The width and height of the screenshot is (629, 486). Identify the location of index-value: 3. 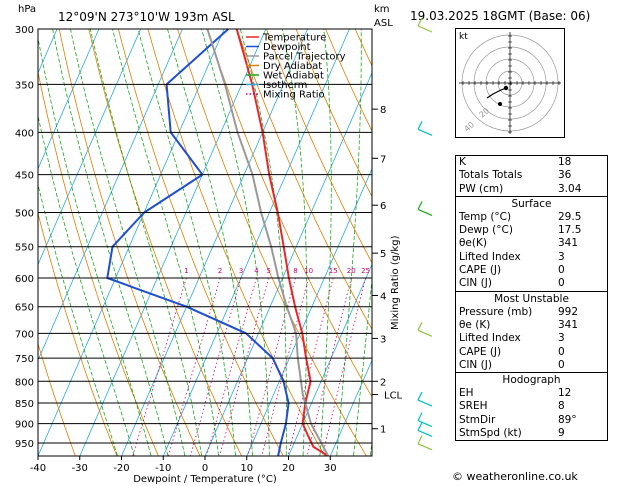
(561, 256).